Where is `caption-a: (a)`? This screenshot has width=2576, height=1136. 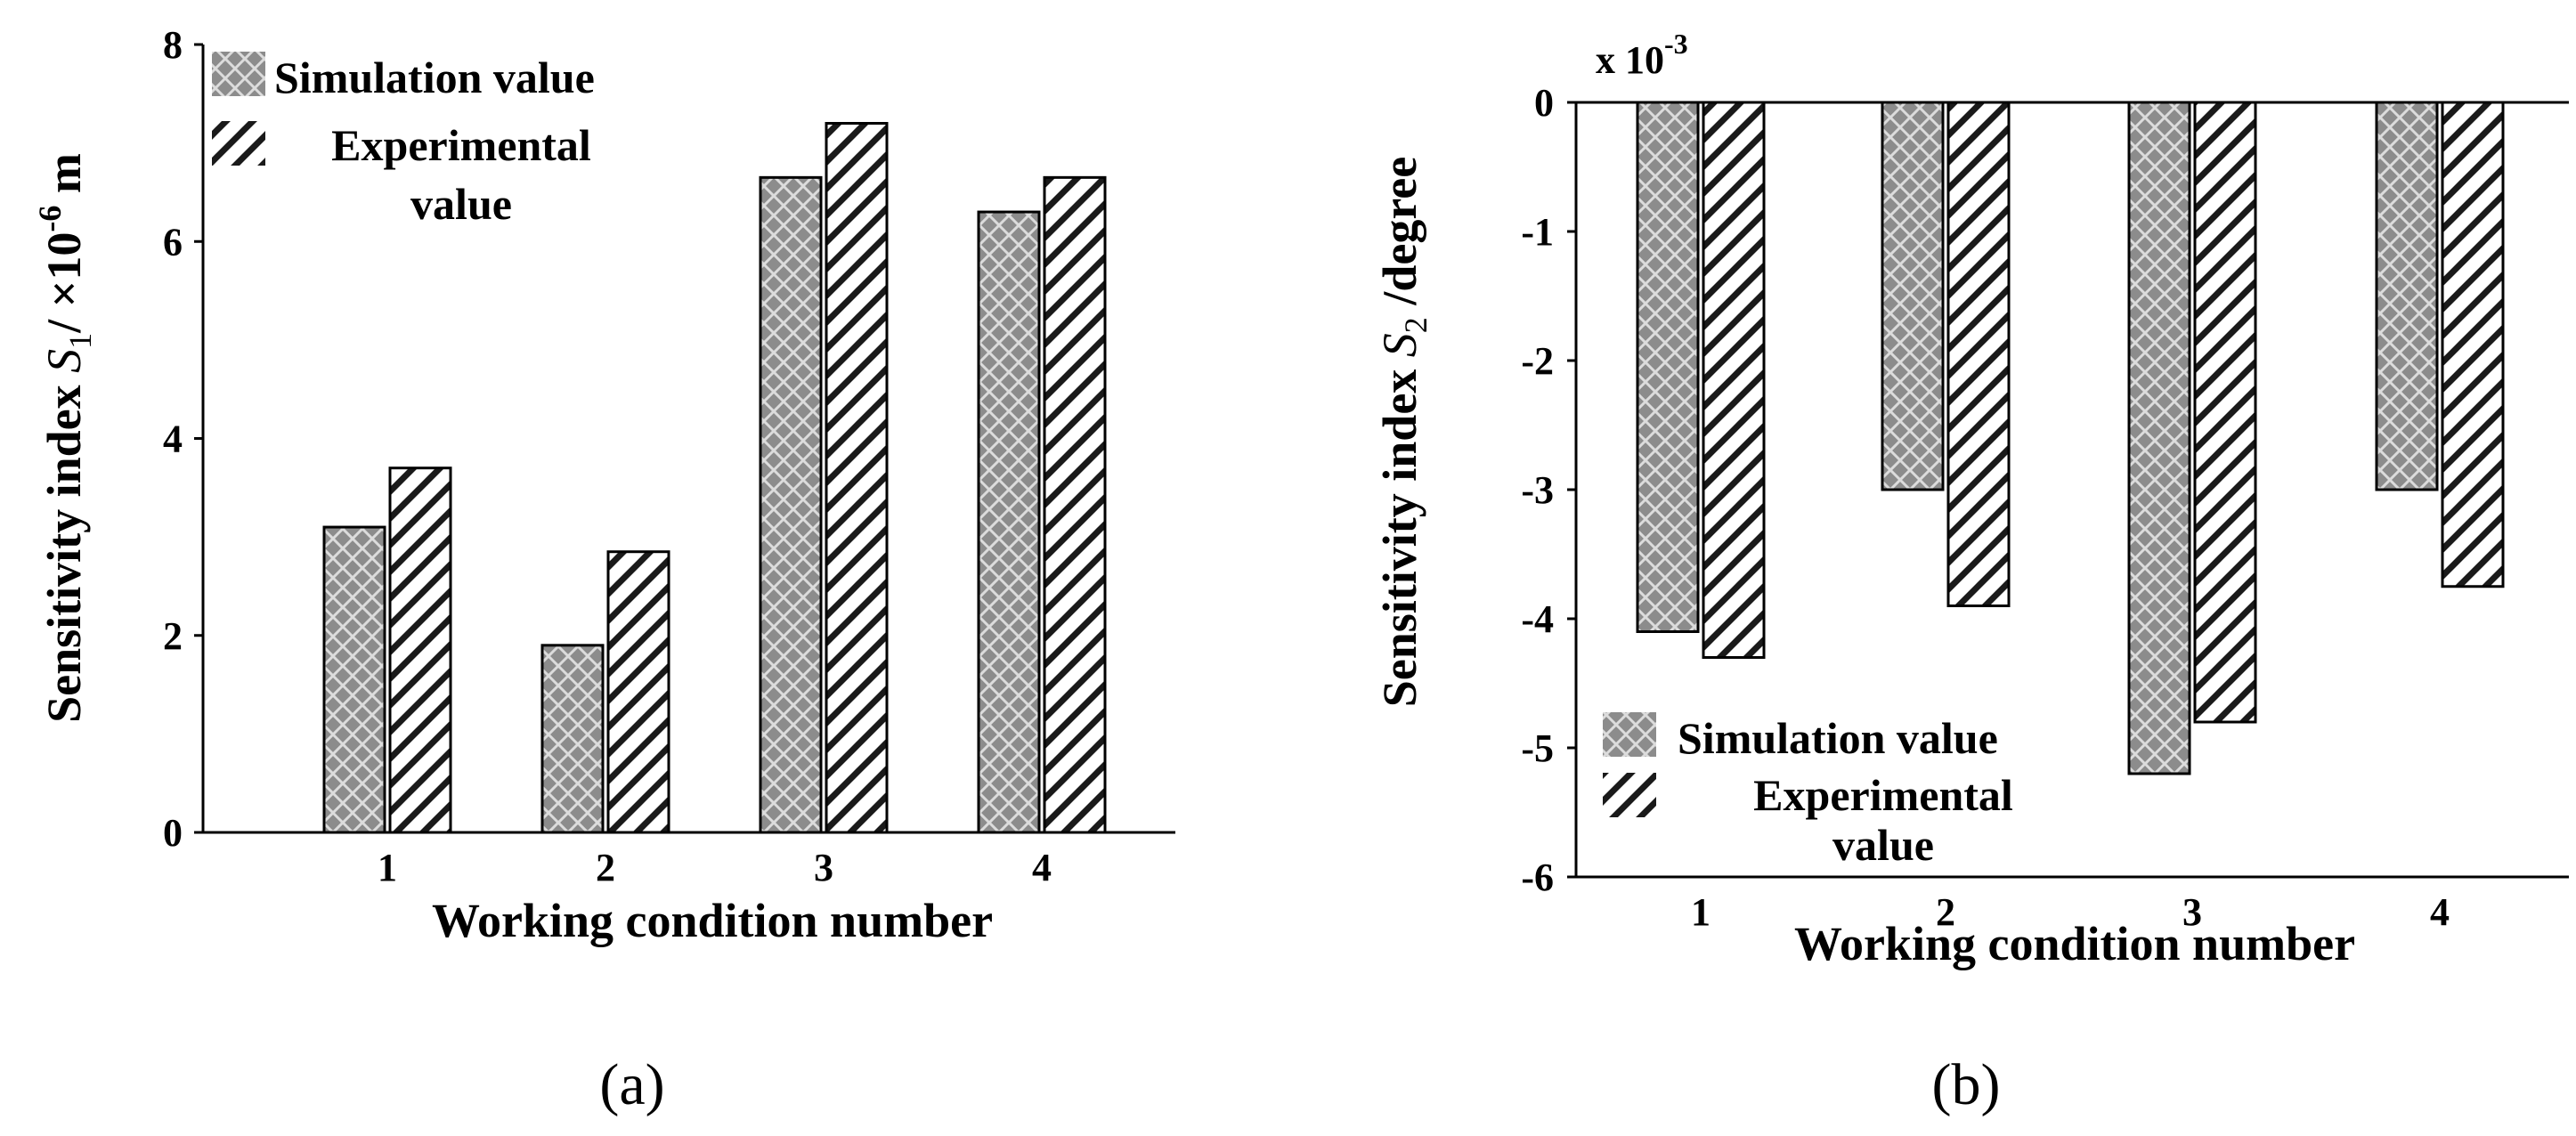 caption-a: (a) is located at coordinates (631, 1084).